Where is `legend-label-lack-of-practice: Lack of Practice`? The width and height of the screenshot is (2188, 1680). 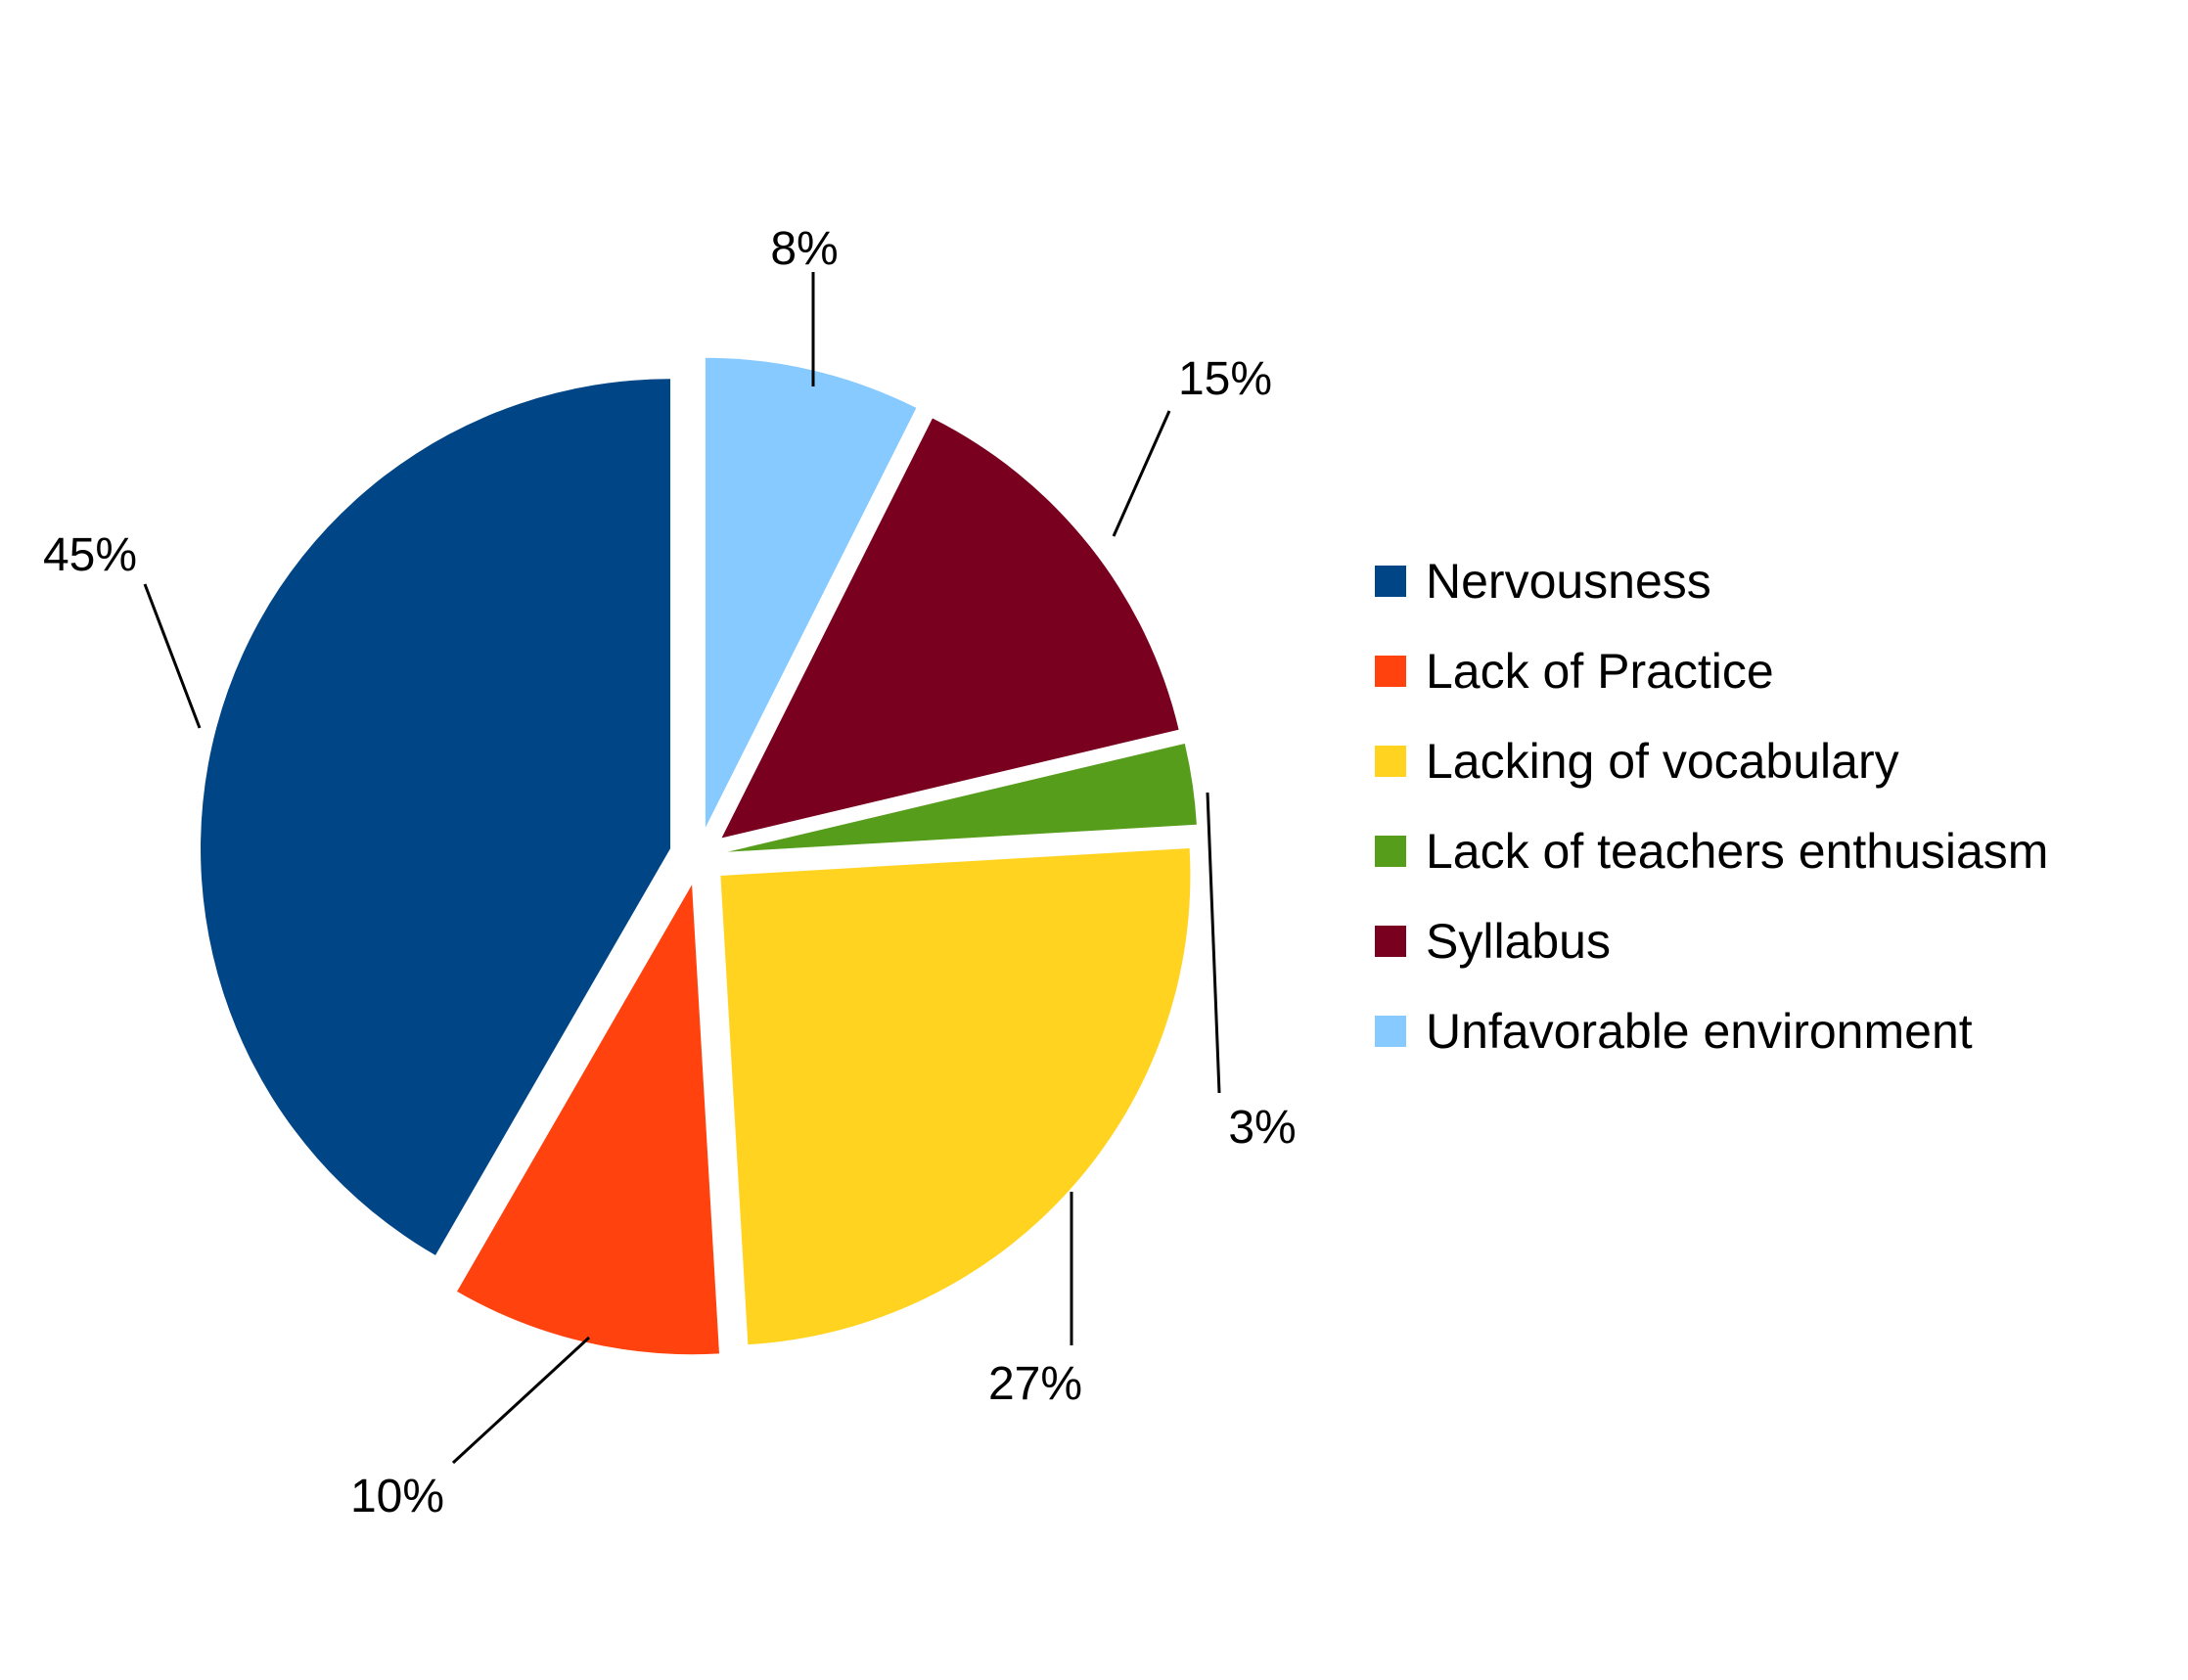
legend-label-lack-of-practice: Lack of Practice is located at coordinates (1600, 671).